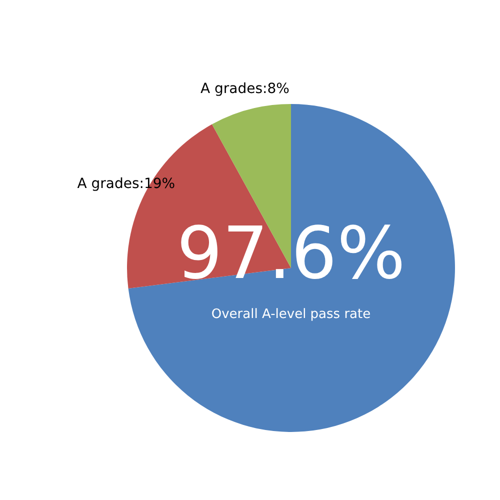 The width and height of the screenshot is (500, 500). I want to click on slice-label: A grades:8%, so click(245, 88).